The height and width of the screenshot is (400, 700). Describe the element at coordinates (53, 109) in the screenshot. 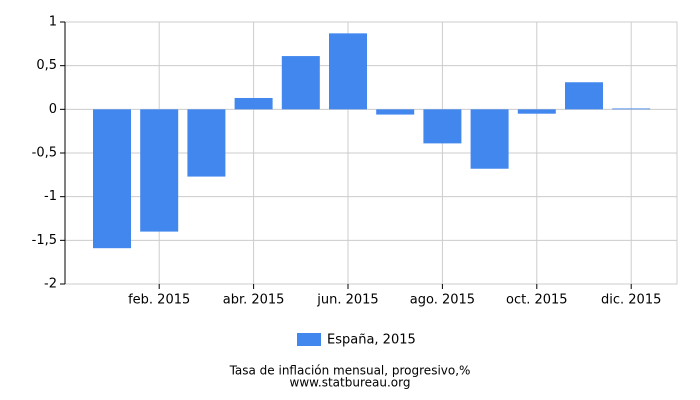

I see `y-tick-label: 0` at that location.